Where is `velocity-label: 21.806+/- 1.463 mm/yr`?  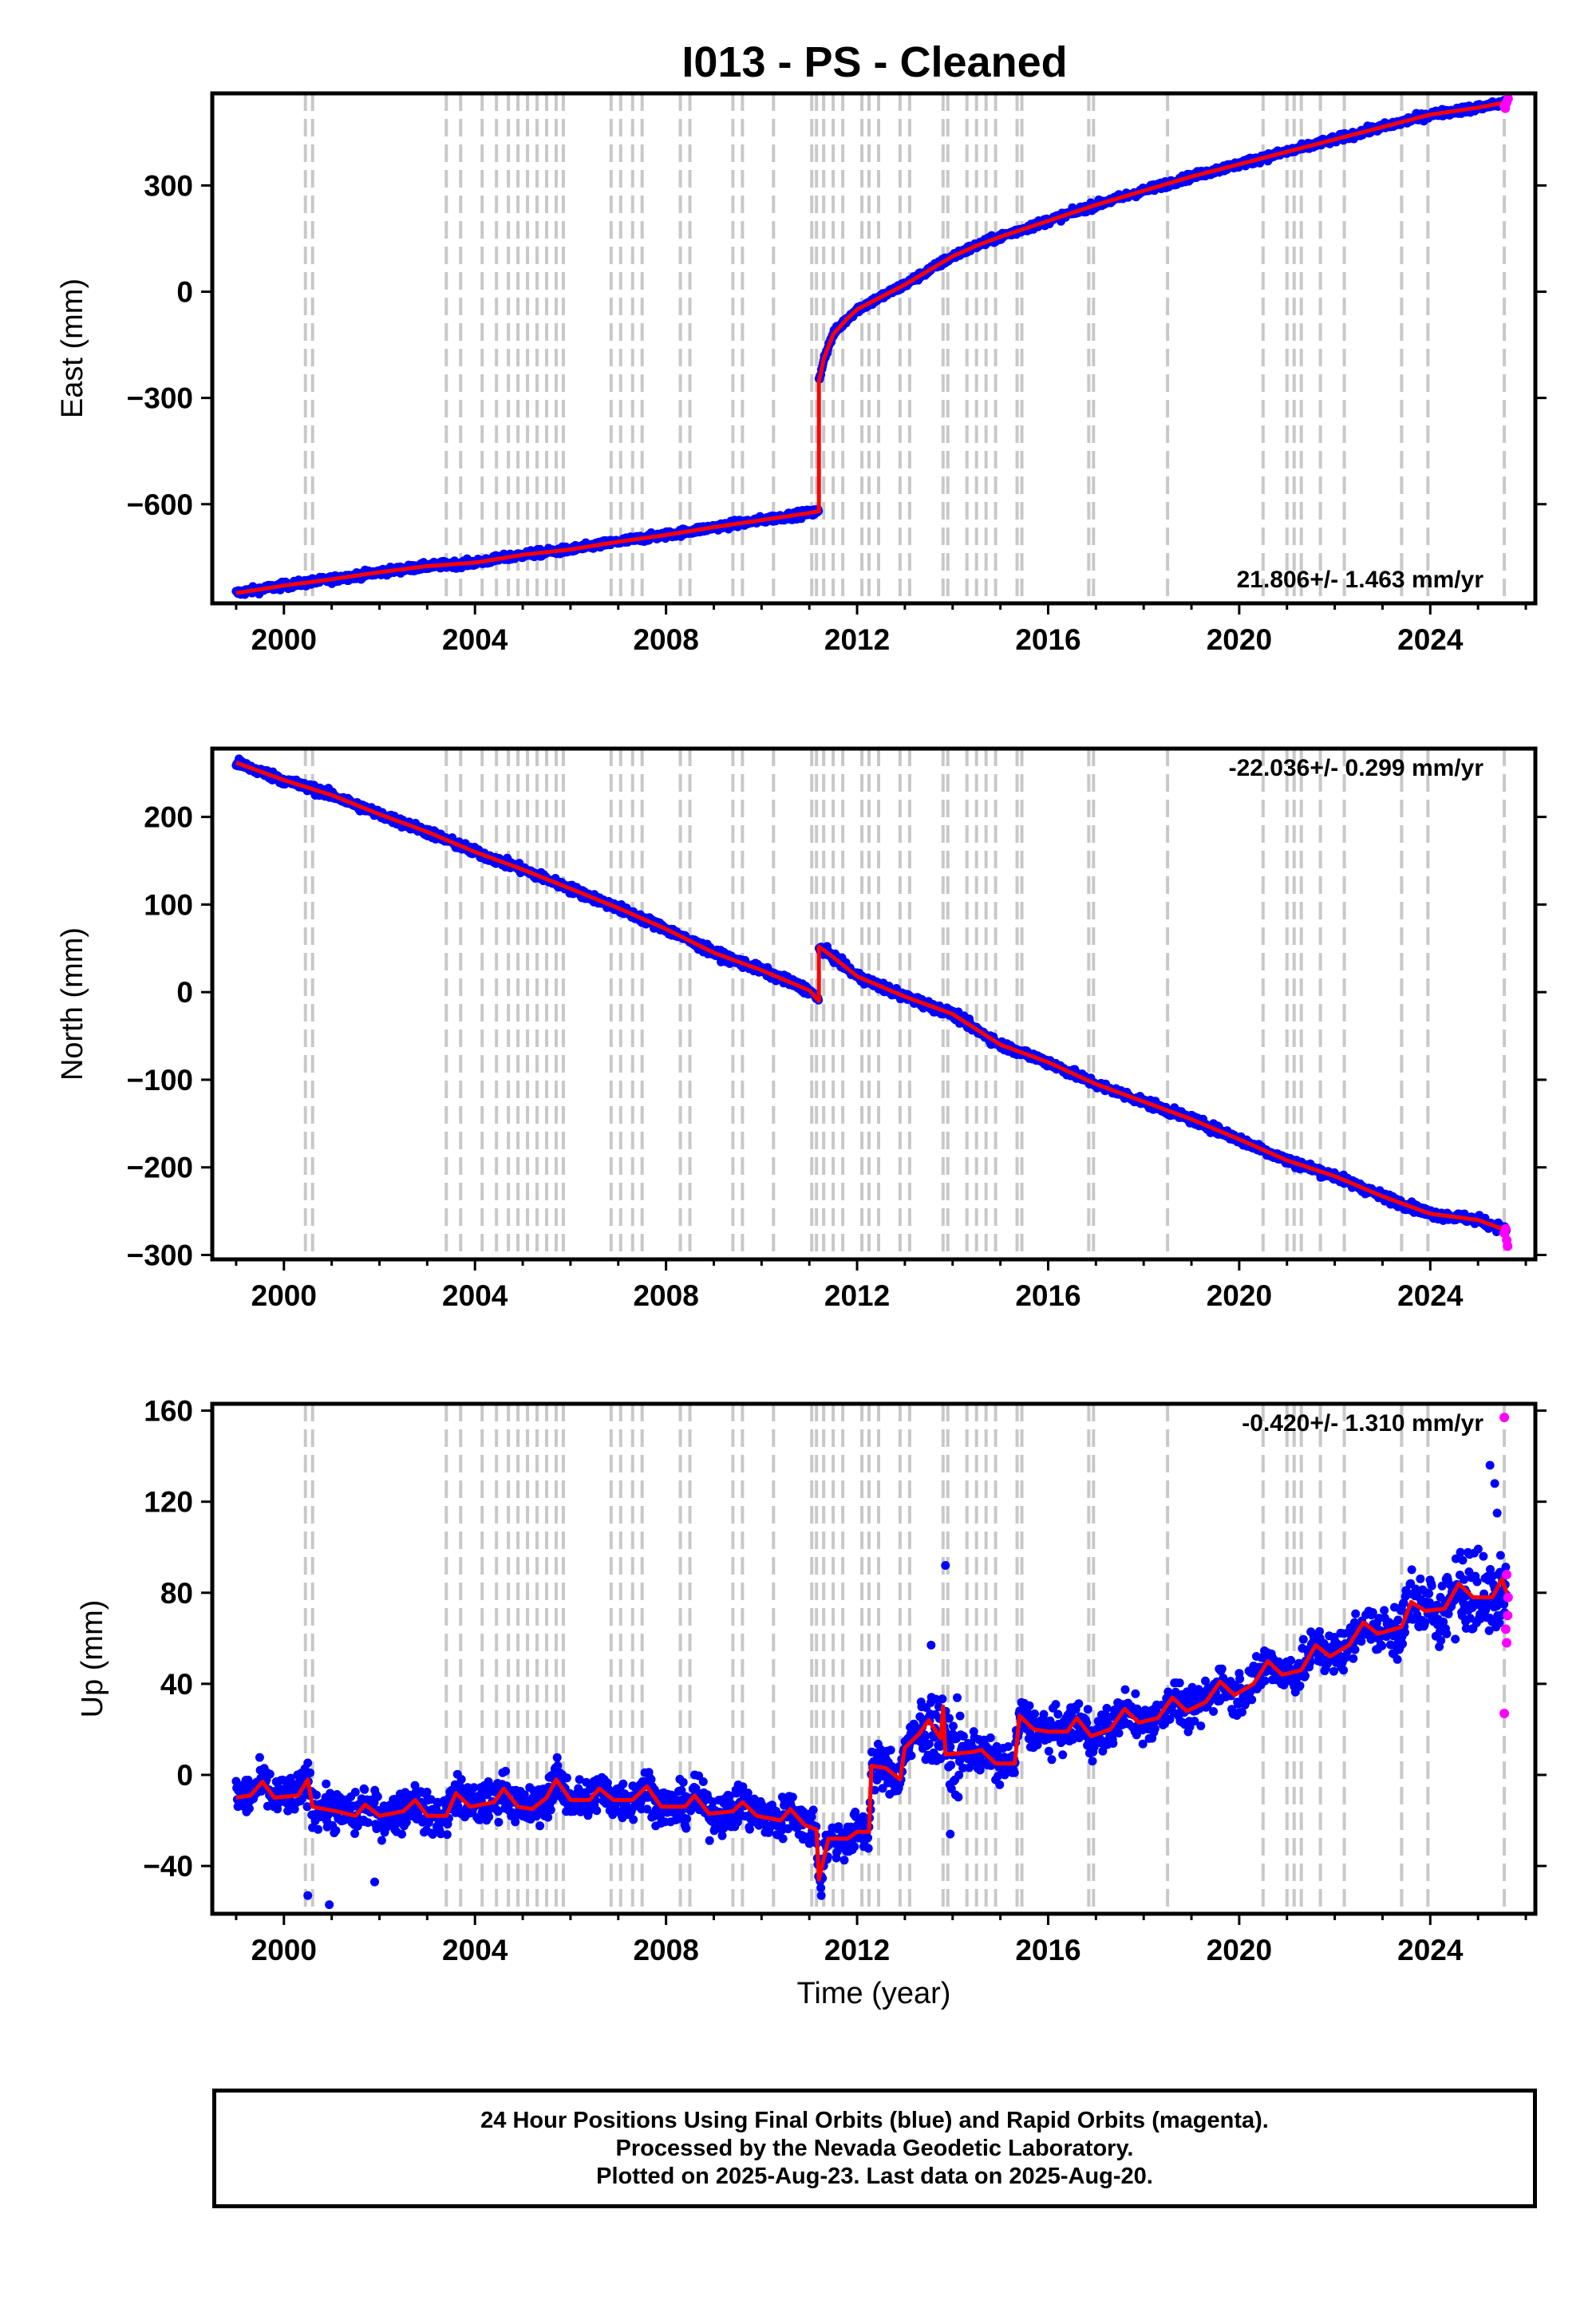 velocity-label: 21.806+/- 1.463 mm/yr is located at coordinates (1360, 580).